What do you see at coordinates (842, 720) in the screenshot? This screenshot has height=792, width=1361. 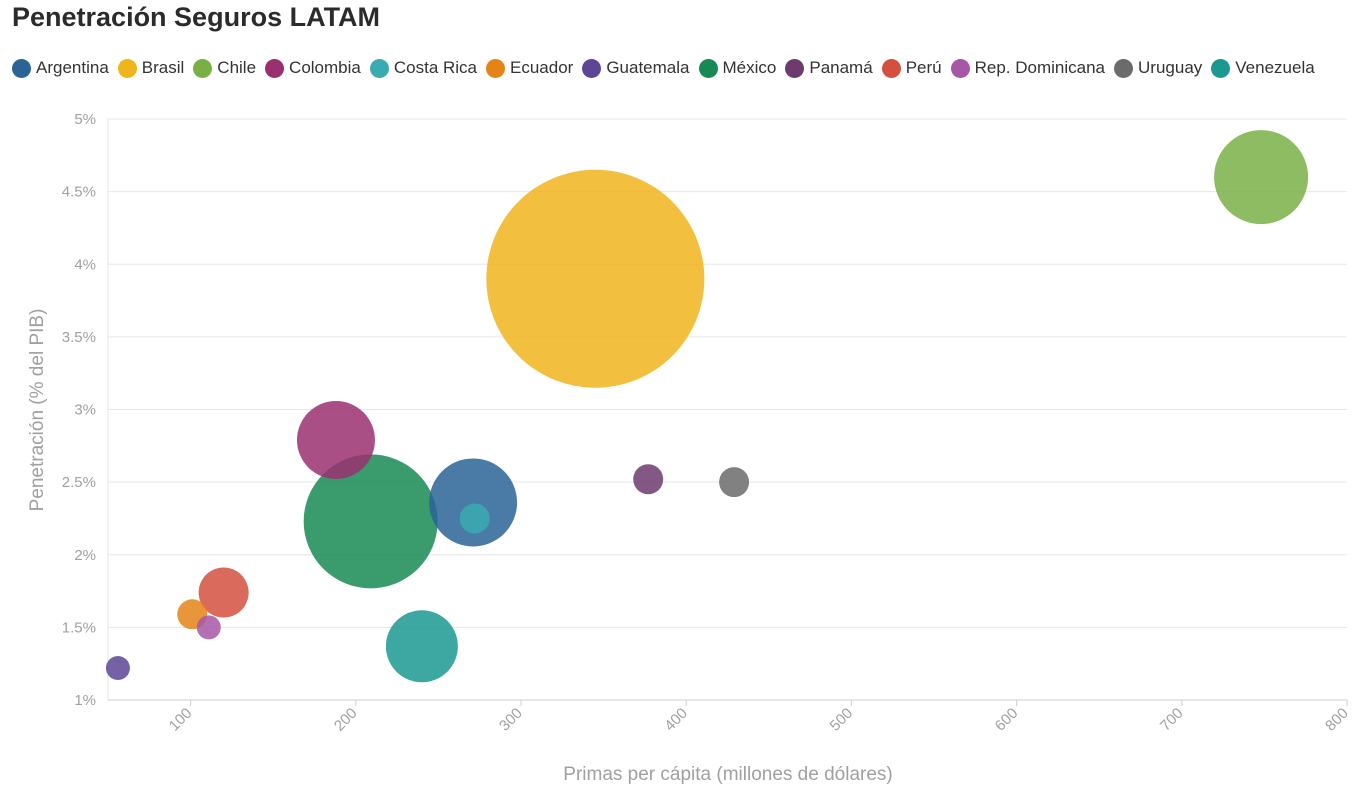 I see `x-tick-label: 500` at bounding box center [842, 720].